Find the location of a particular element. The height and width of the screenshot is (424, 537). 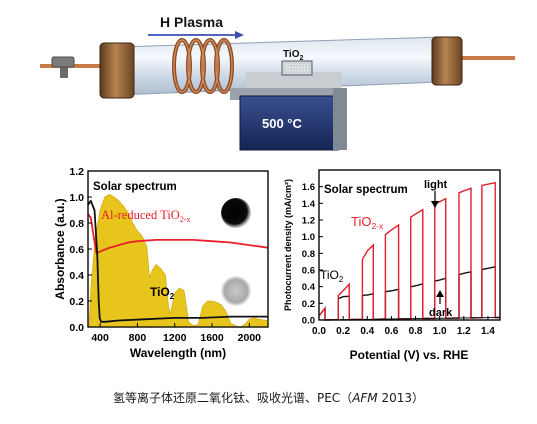

abs-x-tick-label: 1200 is located at coordinates (175, 338).